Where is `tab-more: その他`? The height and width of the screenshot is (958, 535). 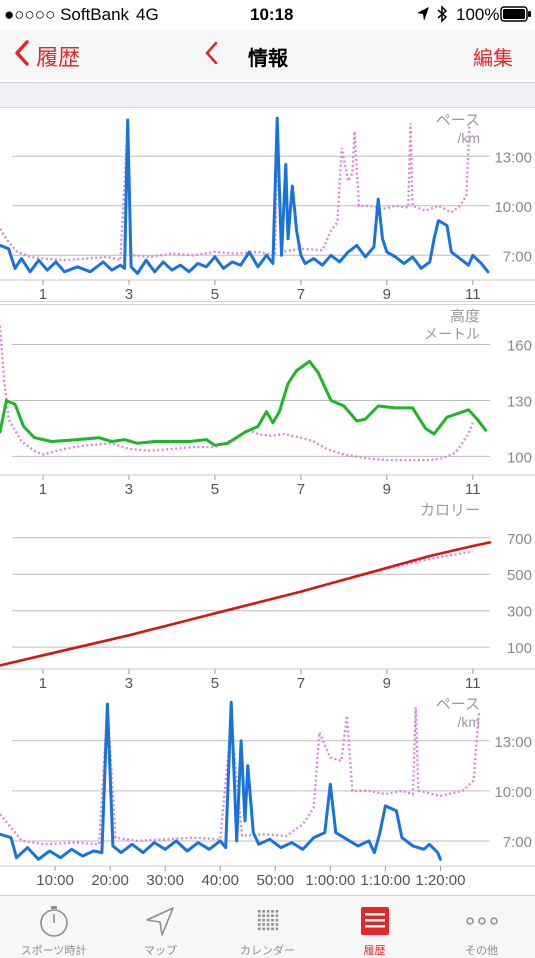 tab-more: その他 is located at coordinates (481, 927).